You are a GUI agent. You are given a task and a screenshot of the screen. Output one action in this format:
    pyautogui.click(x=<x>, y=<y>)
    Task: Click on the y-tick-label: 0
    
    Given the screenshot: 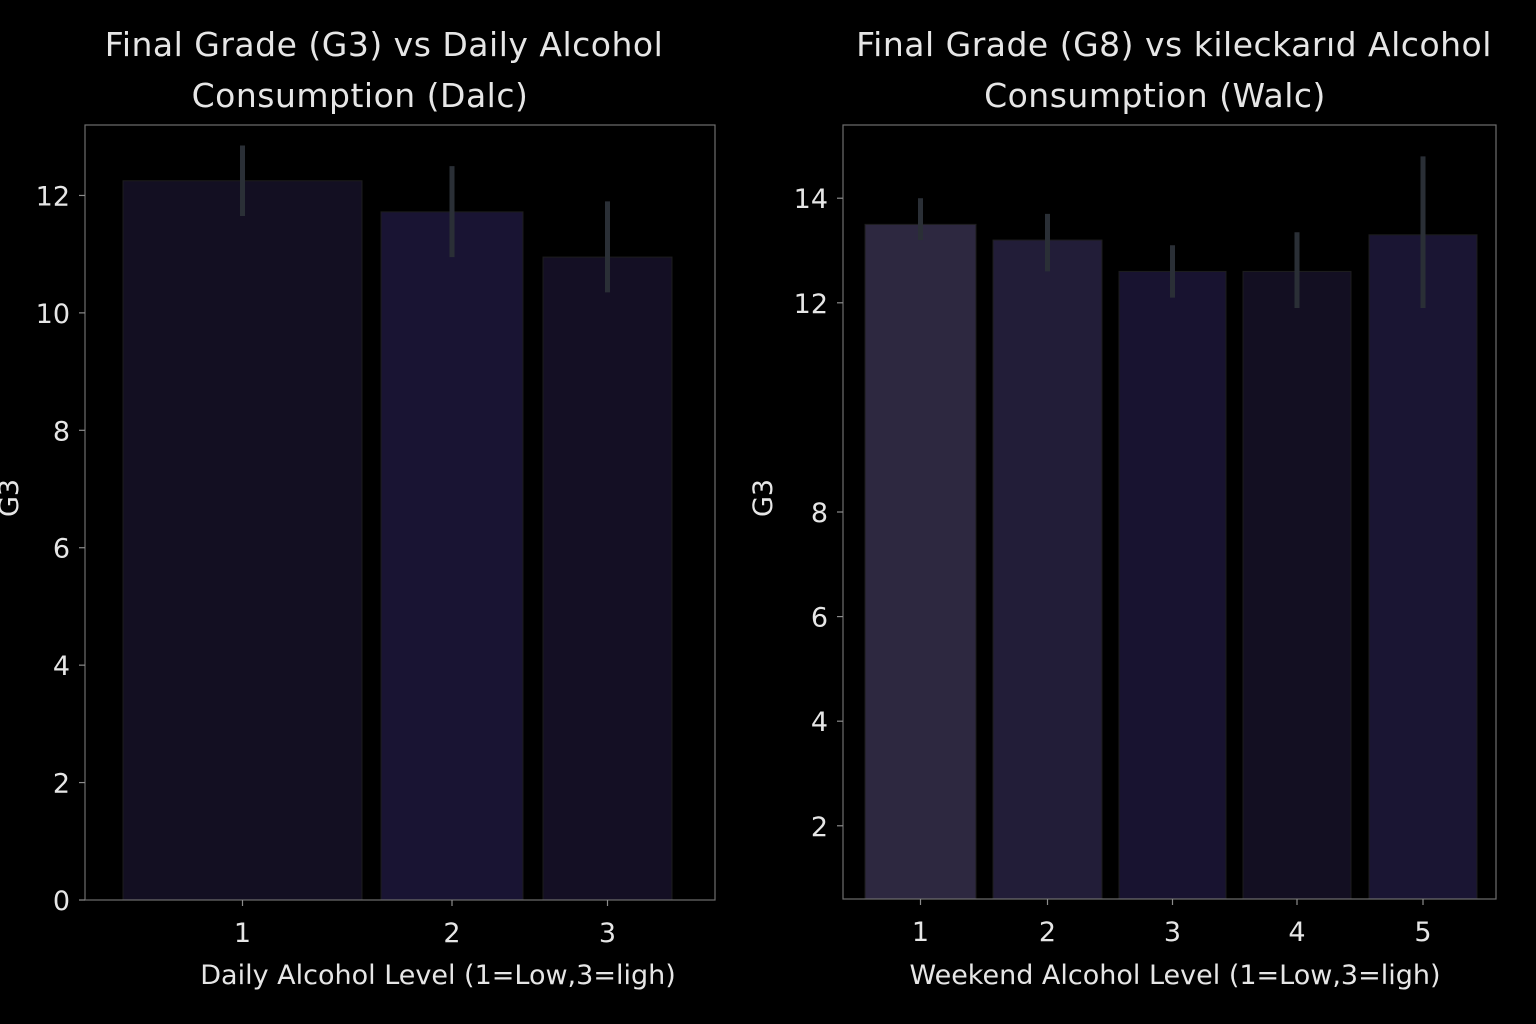 What is the action you would take?
    pyautogui.click(x=61, y=901)
    